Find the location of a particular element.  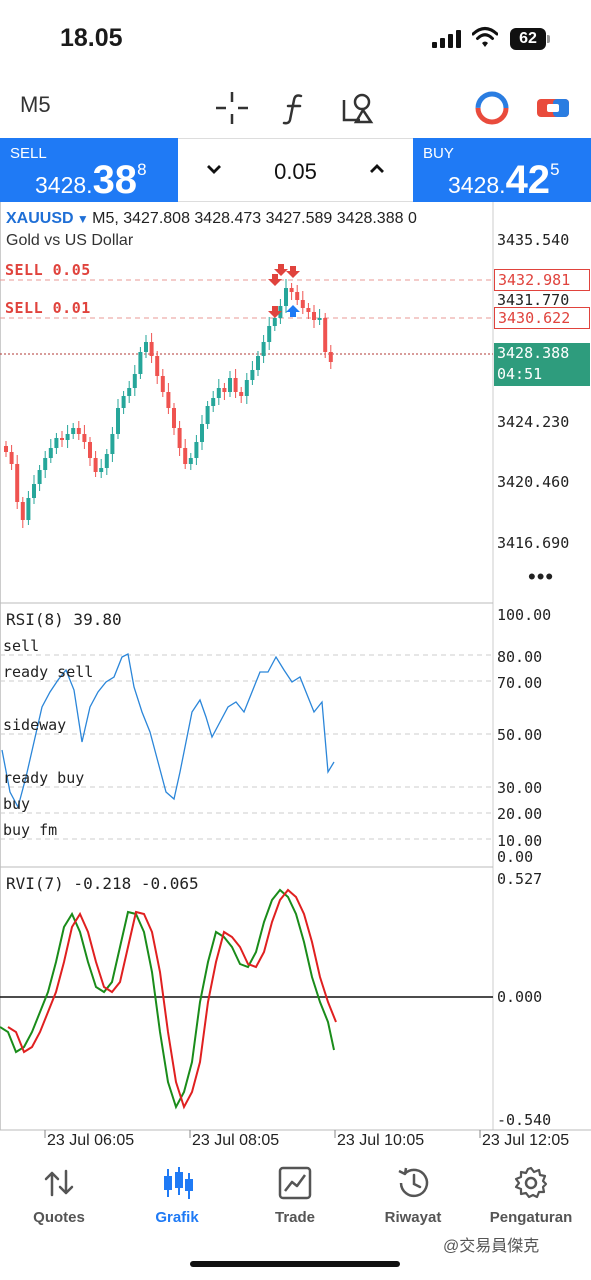

rsi-level-label: buy is located at coordinates (17, 804).